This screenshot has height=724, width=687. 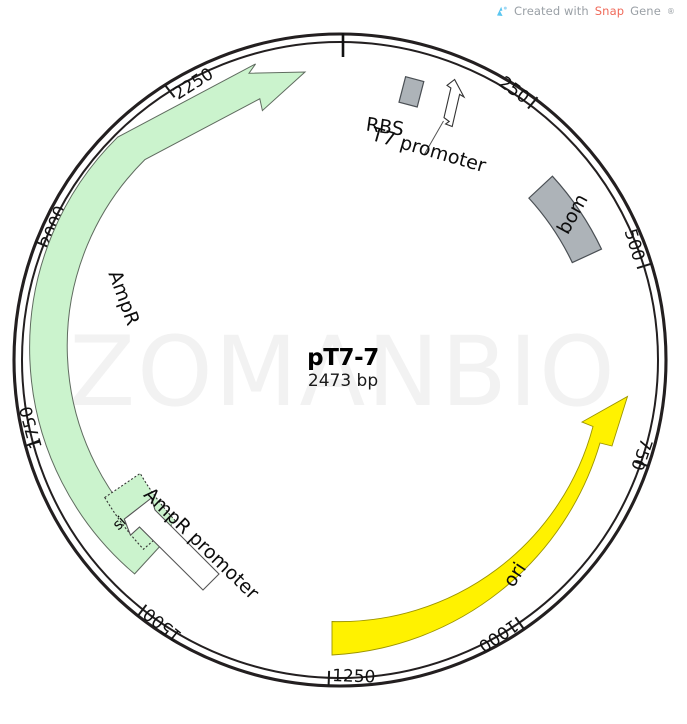 I want to click on tick-group-750: 750, so click(x=641, y=454).